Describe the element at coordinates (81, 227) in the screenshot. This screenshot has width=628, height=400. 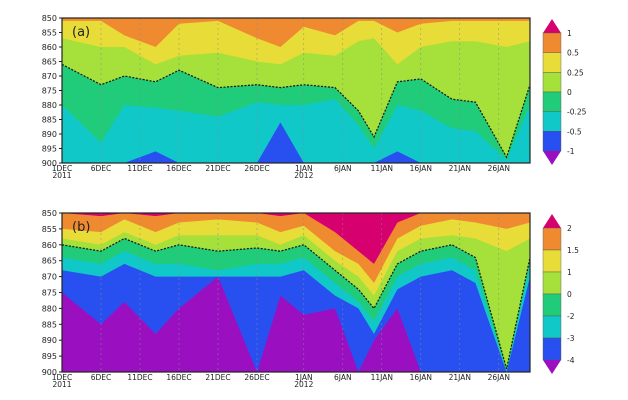
I see `panel-label: (b)` at that location.